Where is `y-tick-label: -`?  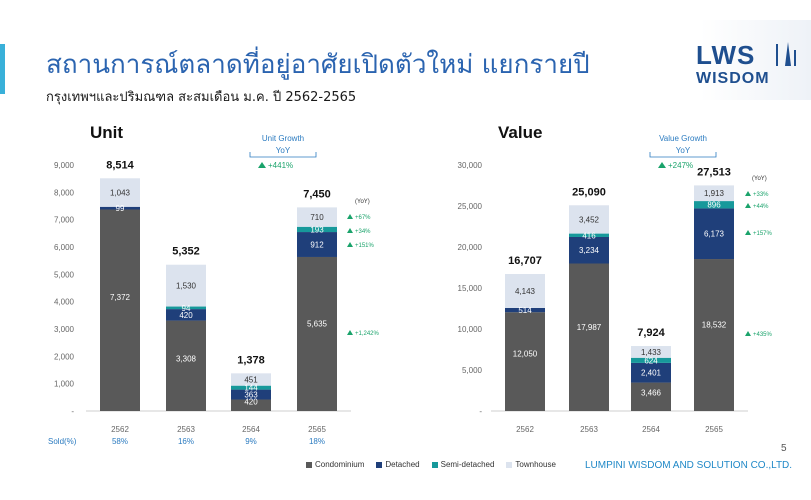 y-tick-label: - is located at coordinates (72, 411).